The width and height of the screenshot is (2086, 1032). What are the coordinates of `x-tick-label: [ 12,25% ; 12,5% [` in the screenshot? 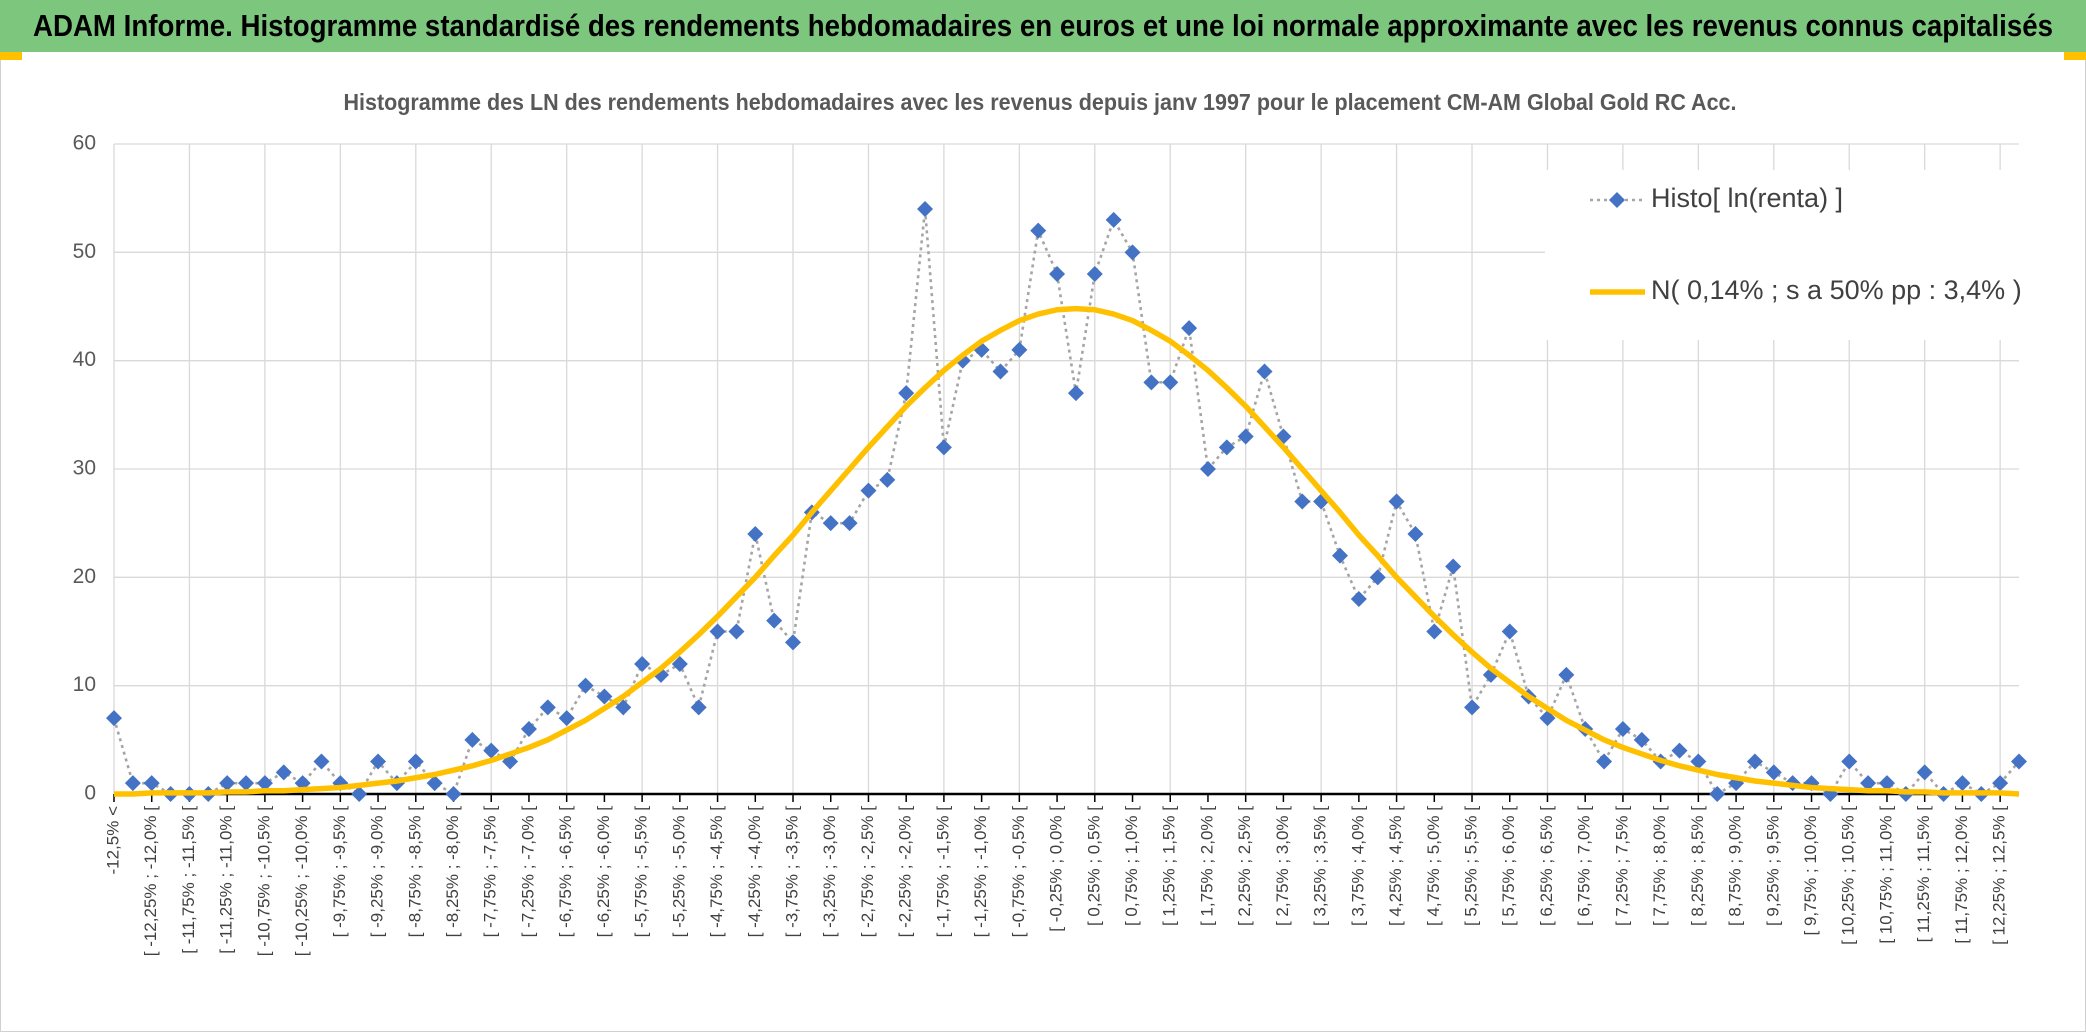 It's located at (1999, 875).